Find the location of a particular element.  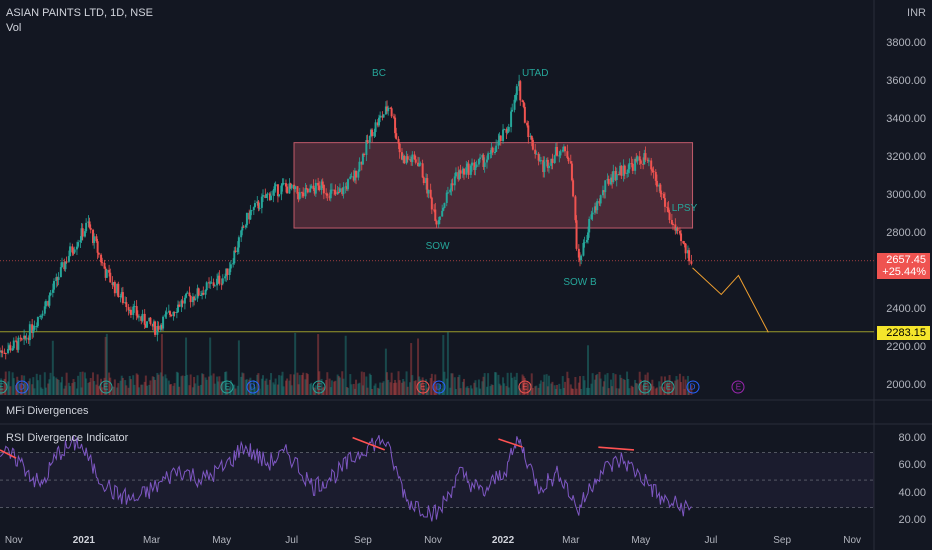

symbol-title: ASIAN PAINTS LTD, 1D, NSE is located at coordinates (79, 13).